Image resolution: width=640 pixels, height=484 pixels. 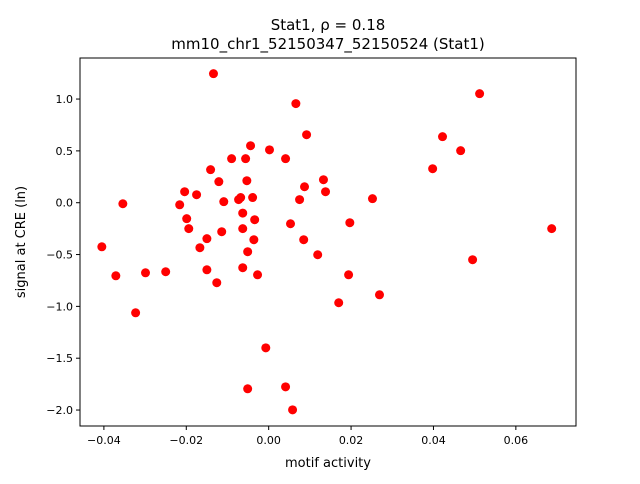 I want to click on y-tick-label: −0.5, so click(x=59, y=255).